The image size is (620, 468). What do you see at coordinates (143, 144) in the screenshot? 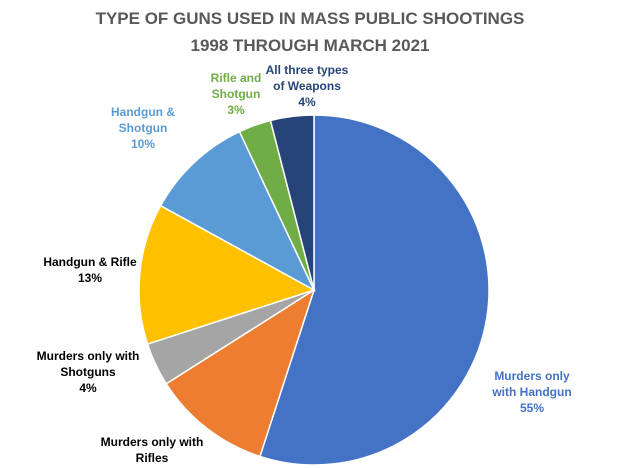
I see `value-label: 10%` at bounding box center [143, 144].